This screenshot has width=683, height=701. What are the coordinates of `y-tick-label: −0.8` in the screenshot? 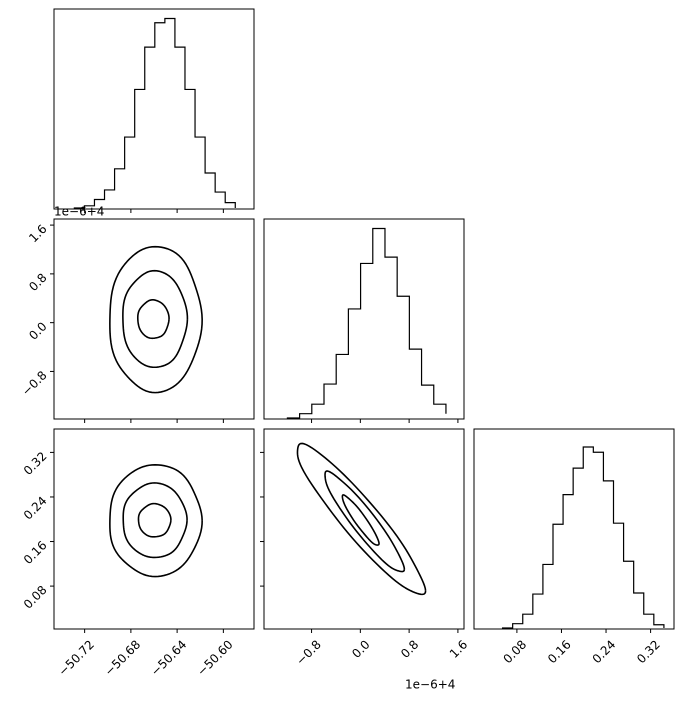 It's located at (34, 383).